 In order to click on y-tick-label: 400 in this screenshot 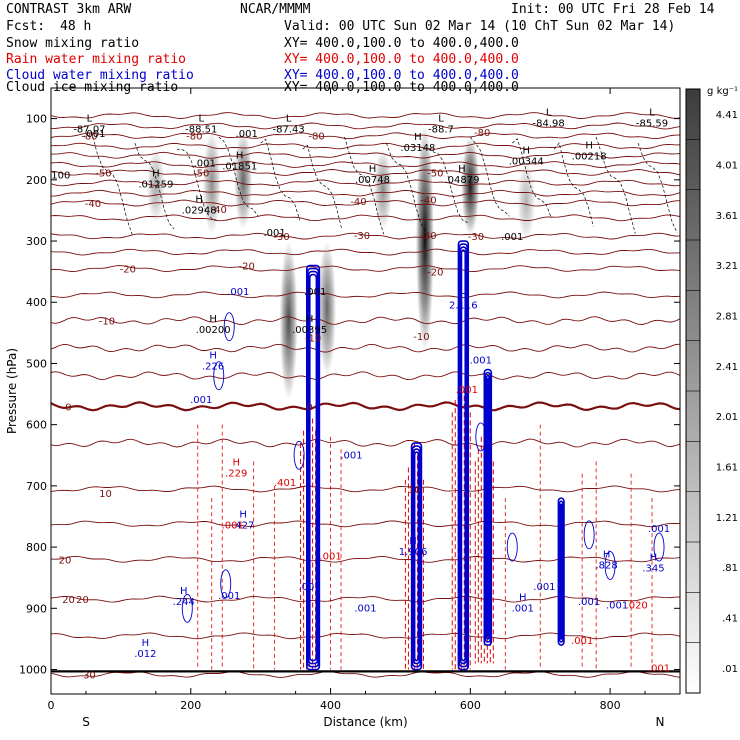, I will do `click(36, 302)`.